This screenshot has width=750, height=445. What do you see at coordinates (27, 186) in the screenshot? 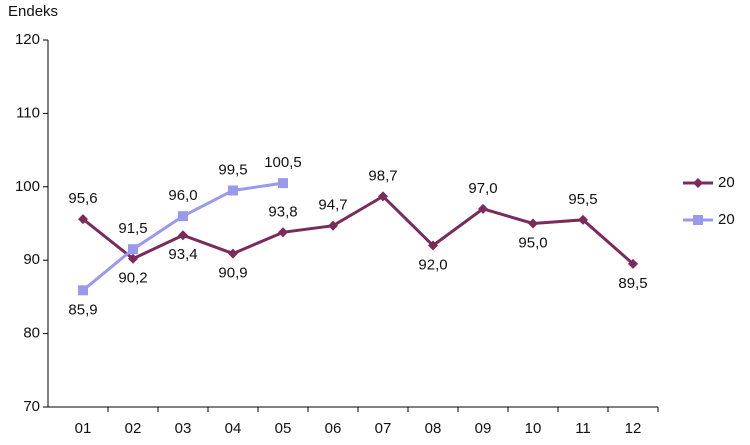
I see `y-tick-label: 100` at bounding box center [27, 186].